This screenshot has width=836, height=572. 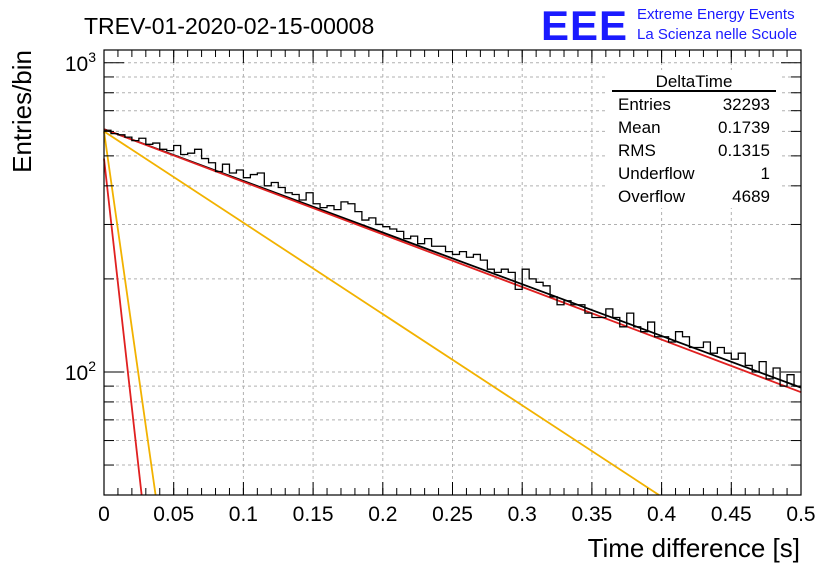 I want to click on stats-row-value: 4689, so click(x=751, y=196).